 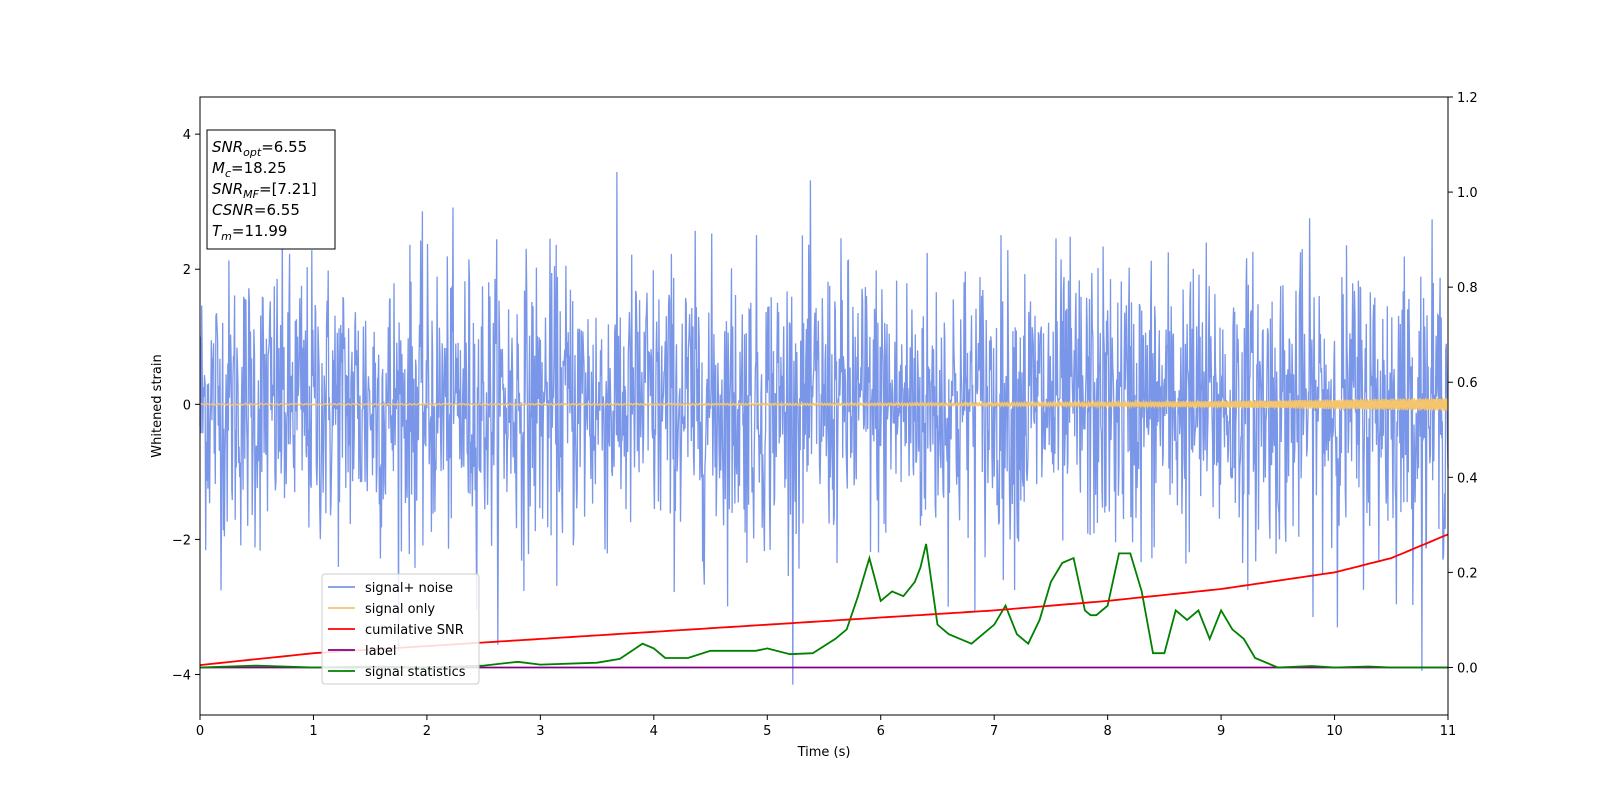 I want to click on y-axis: −4 −2 0 2 4, so click(x=186, y=405).